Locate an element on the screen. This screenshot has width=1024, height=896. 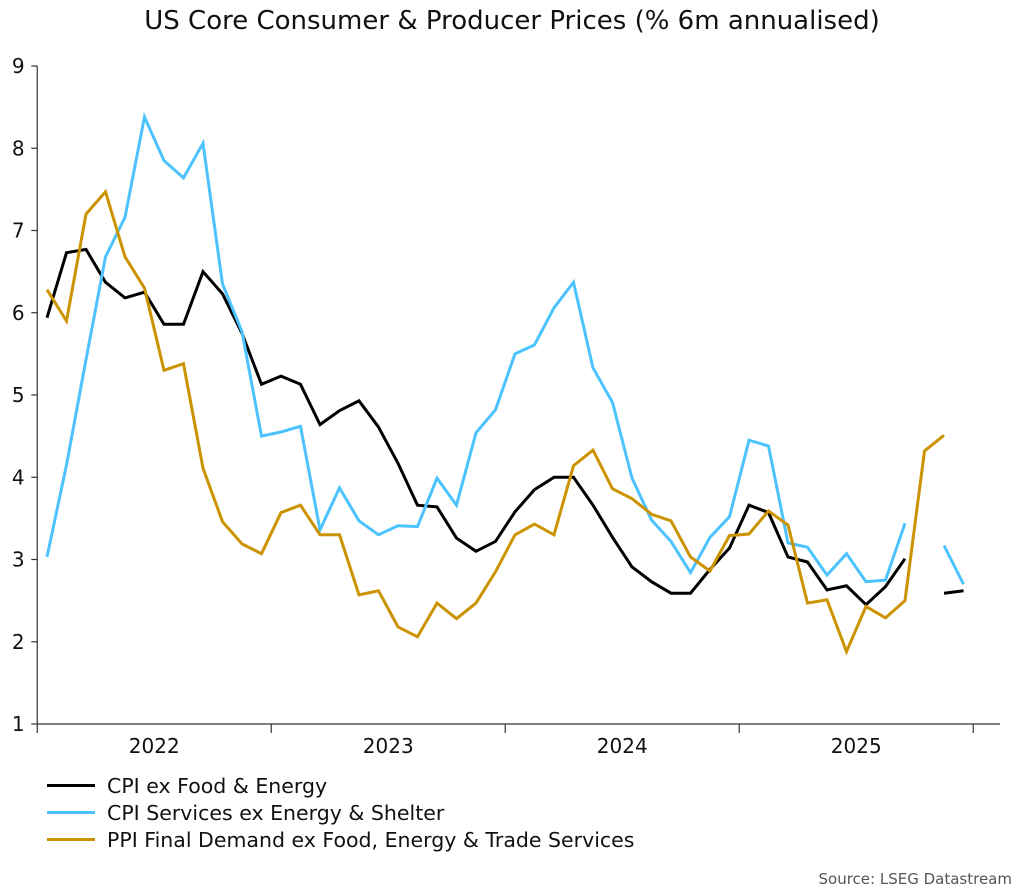
y-tick-label: 4 is located at coordinates (18, 477).